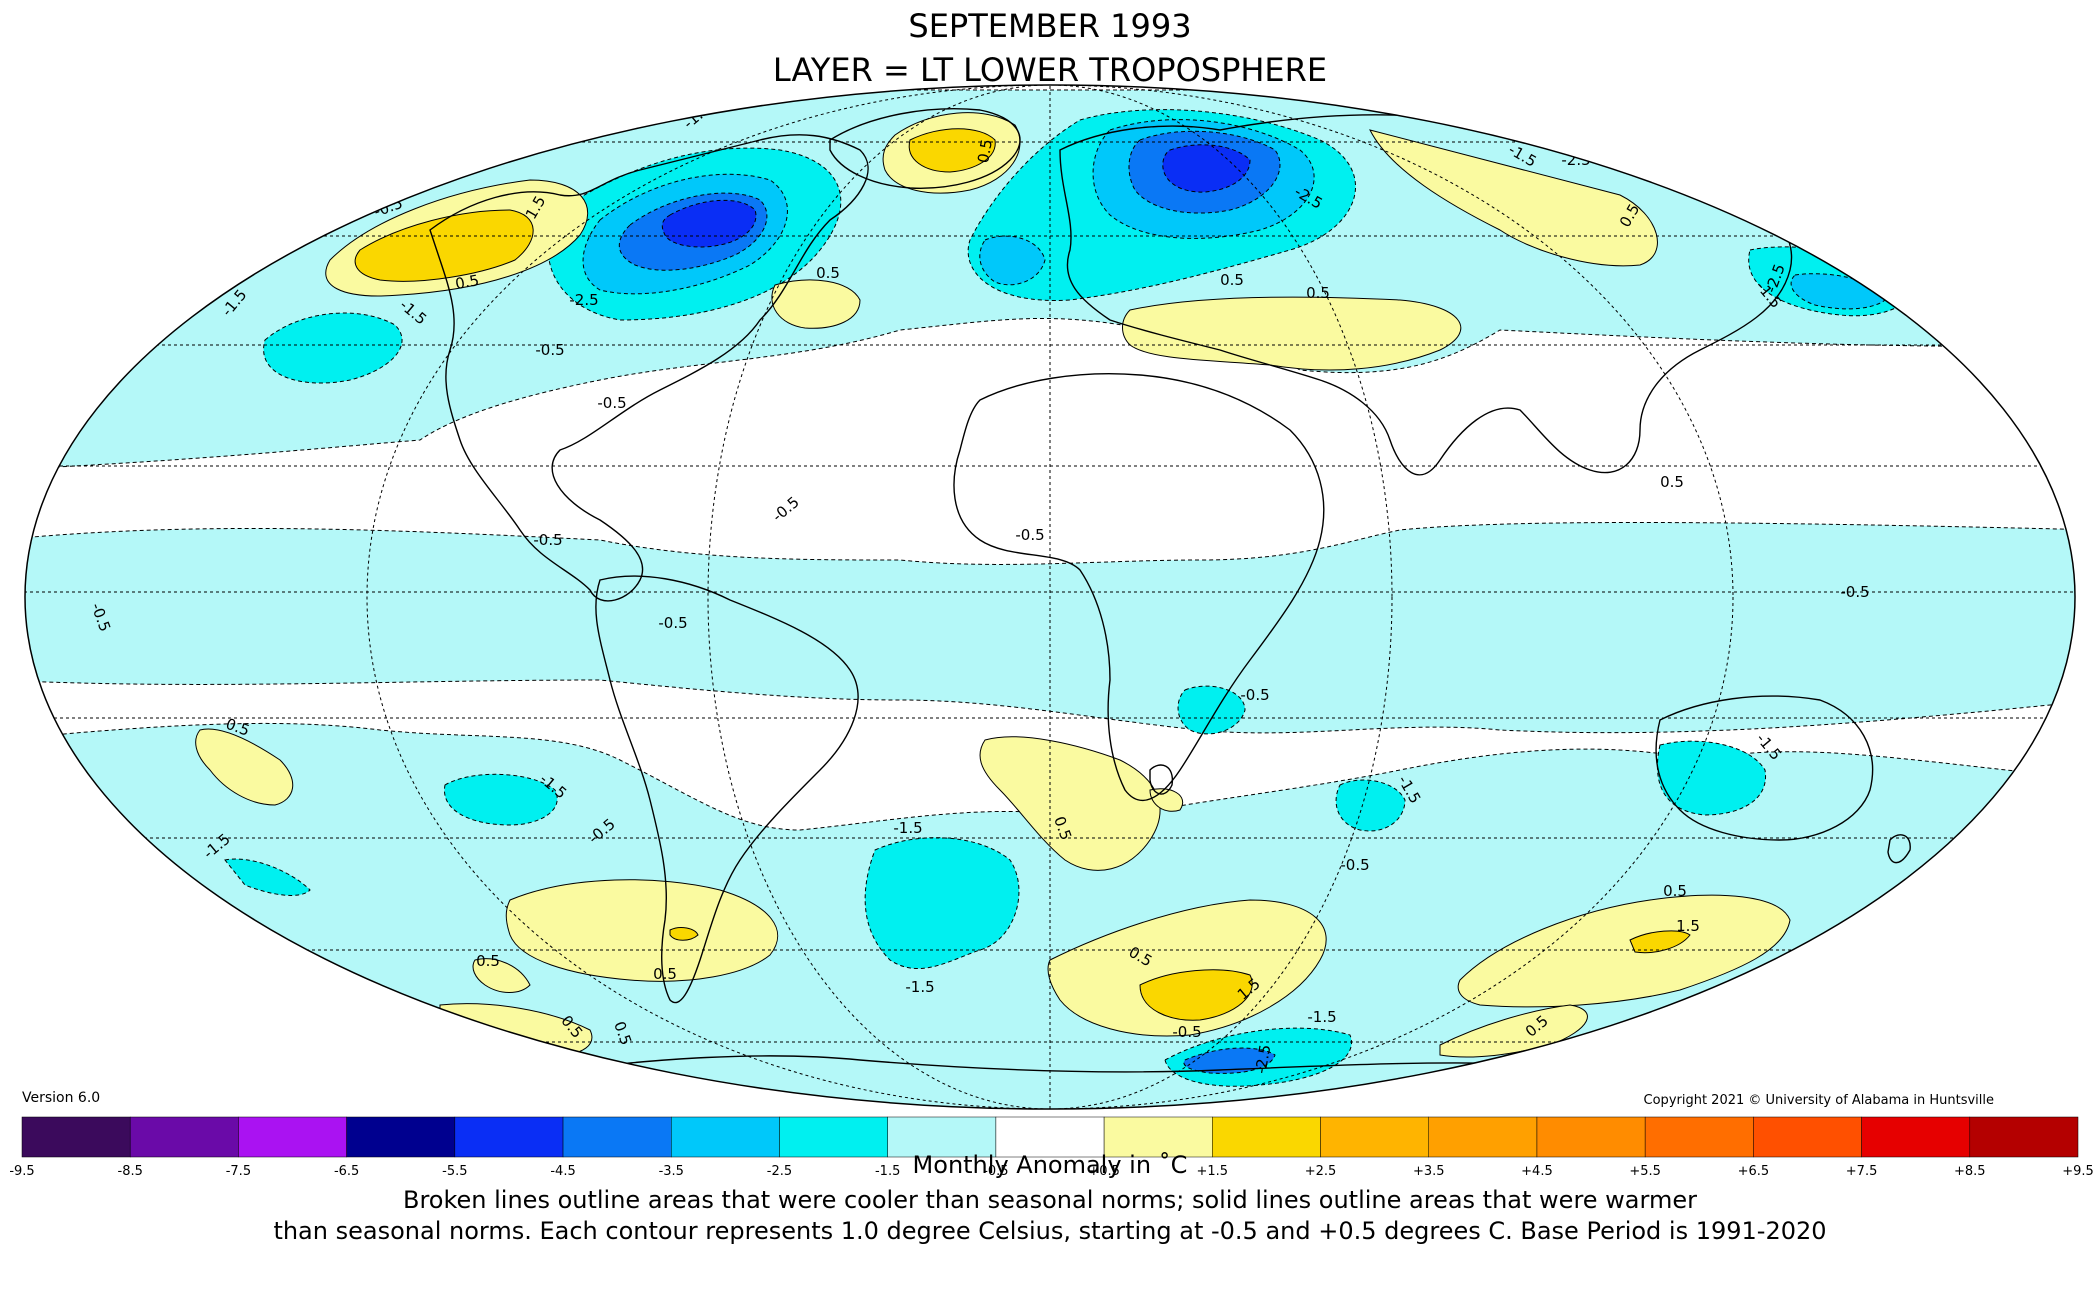 Image resolution: width=2100 pixels, height=1300 pixels. What do you see at coordinates (887, 1171) in the screenshot?
I see `colorbar-tick-label: -1.5` at bounding box center [887, 1171].